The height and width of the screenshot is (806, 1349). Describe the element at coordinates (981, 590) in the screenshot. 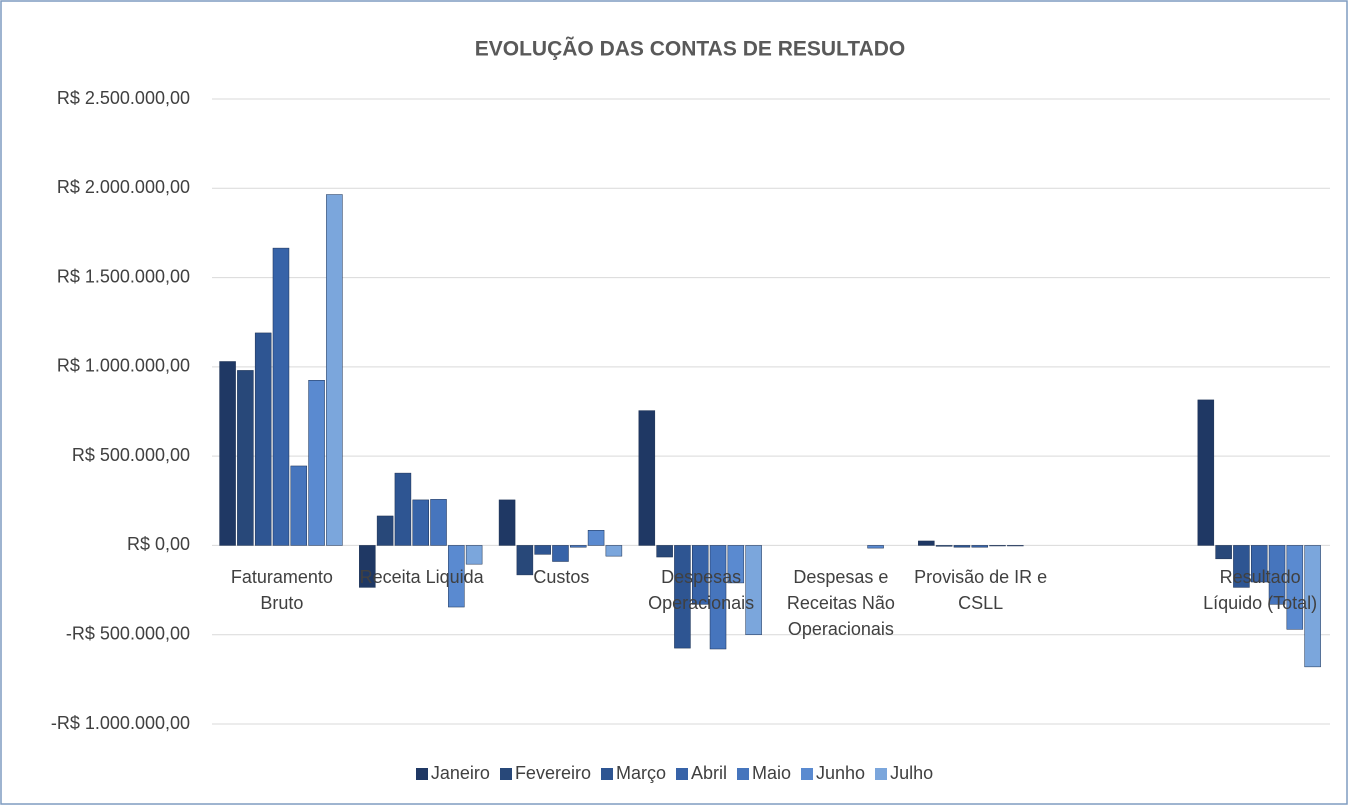

I see `x-tick-label: Provisão de IR e CSLL` at that location.